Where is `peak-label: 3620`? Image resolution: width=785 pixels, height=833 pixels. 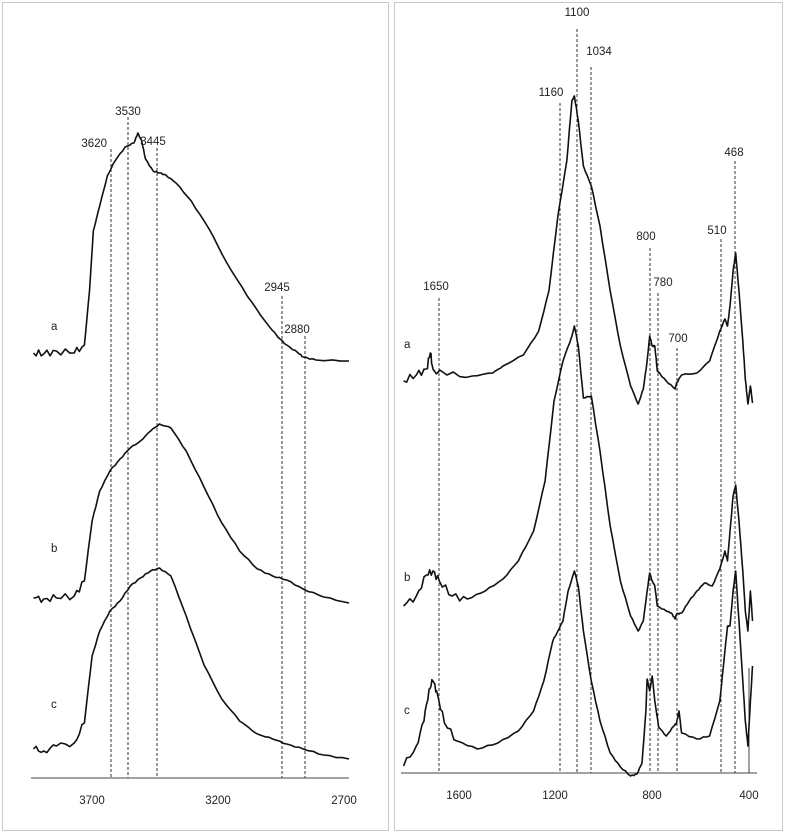 peak-label: 3620 is located at coordinates (94, 144).